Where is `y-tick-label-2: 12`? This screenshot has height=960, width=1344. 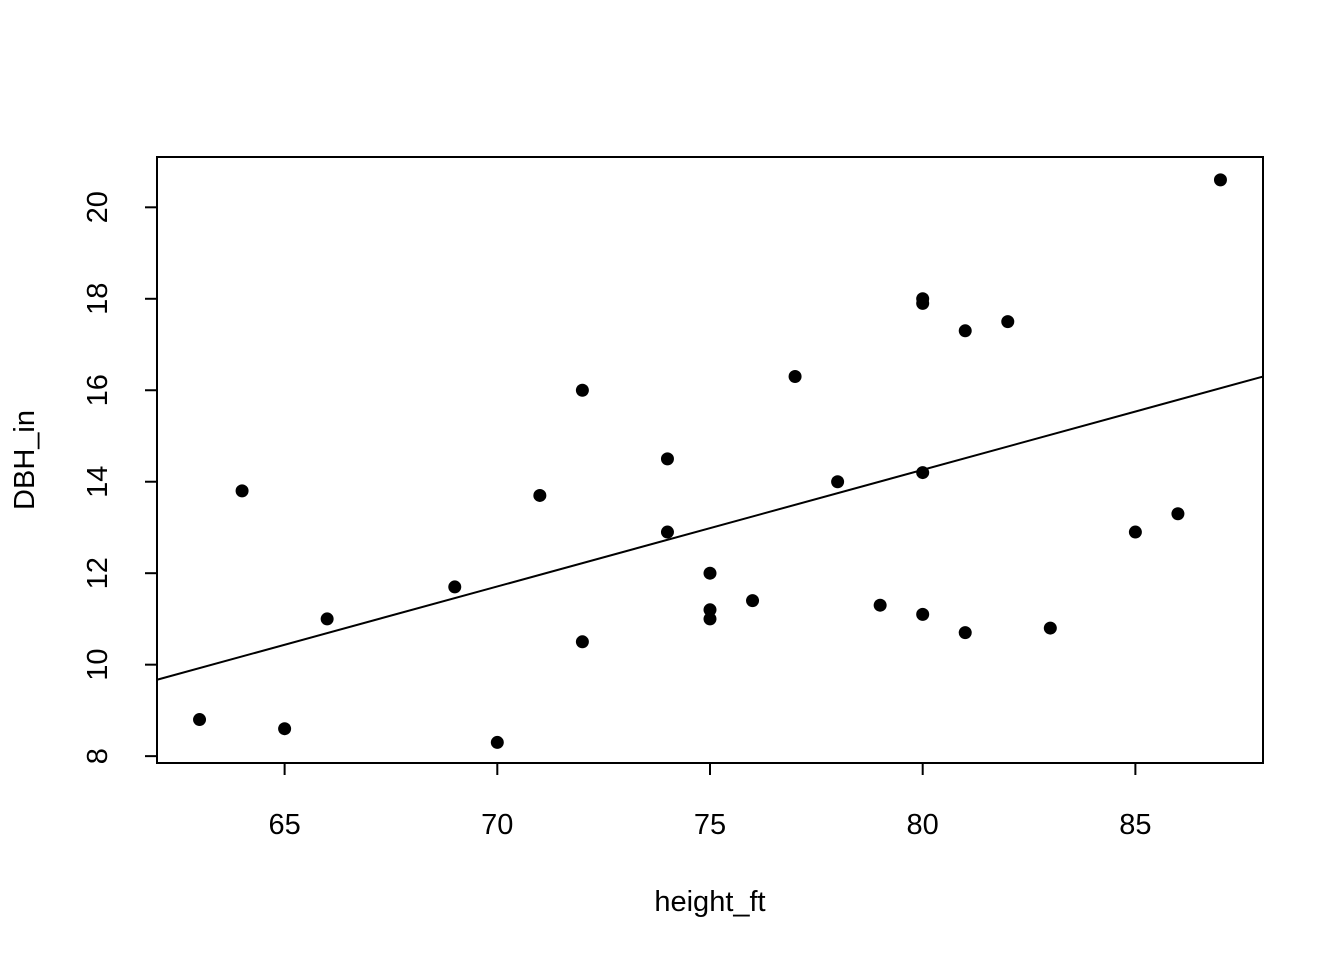 y-tick-label-2: 12 is located at coordinates (98, 573).